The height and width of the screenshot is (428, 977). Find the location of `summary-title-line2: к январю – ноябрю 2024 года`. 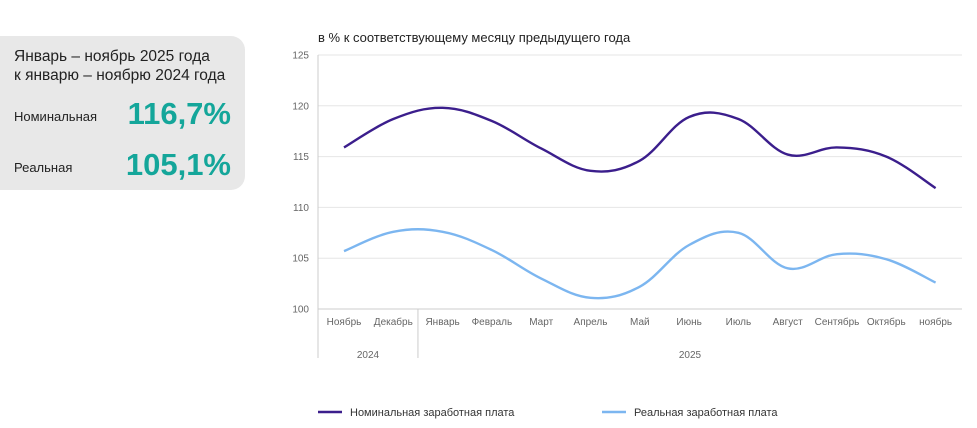

summary-title-line2: к январю – ноябрю 2024 года is located at coordinates (120, 75).